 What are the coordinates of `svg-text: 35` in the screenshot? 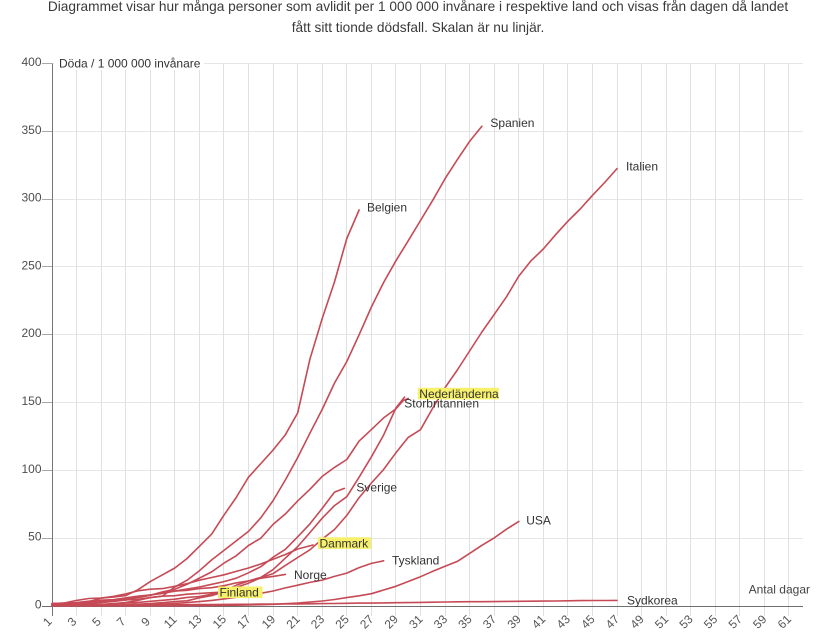 It's located at (465, 622).